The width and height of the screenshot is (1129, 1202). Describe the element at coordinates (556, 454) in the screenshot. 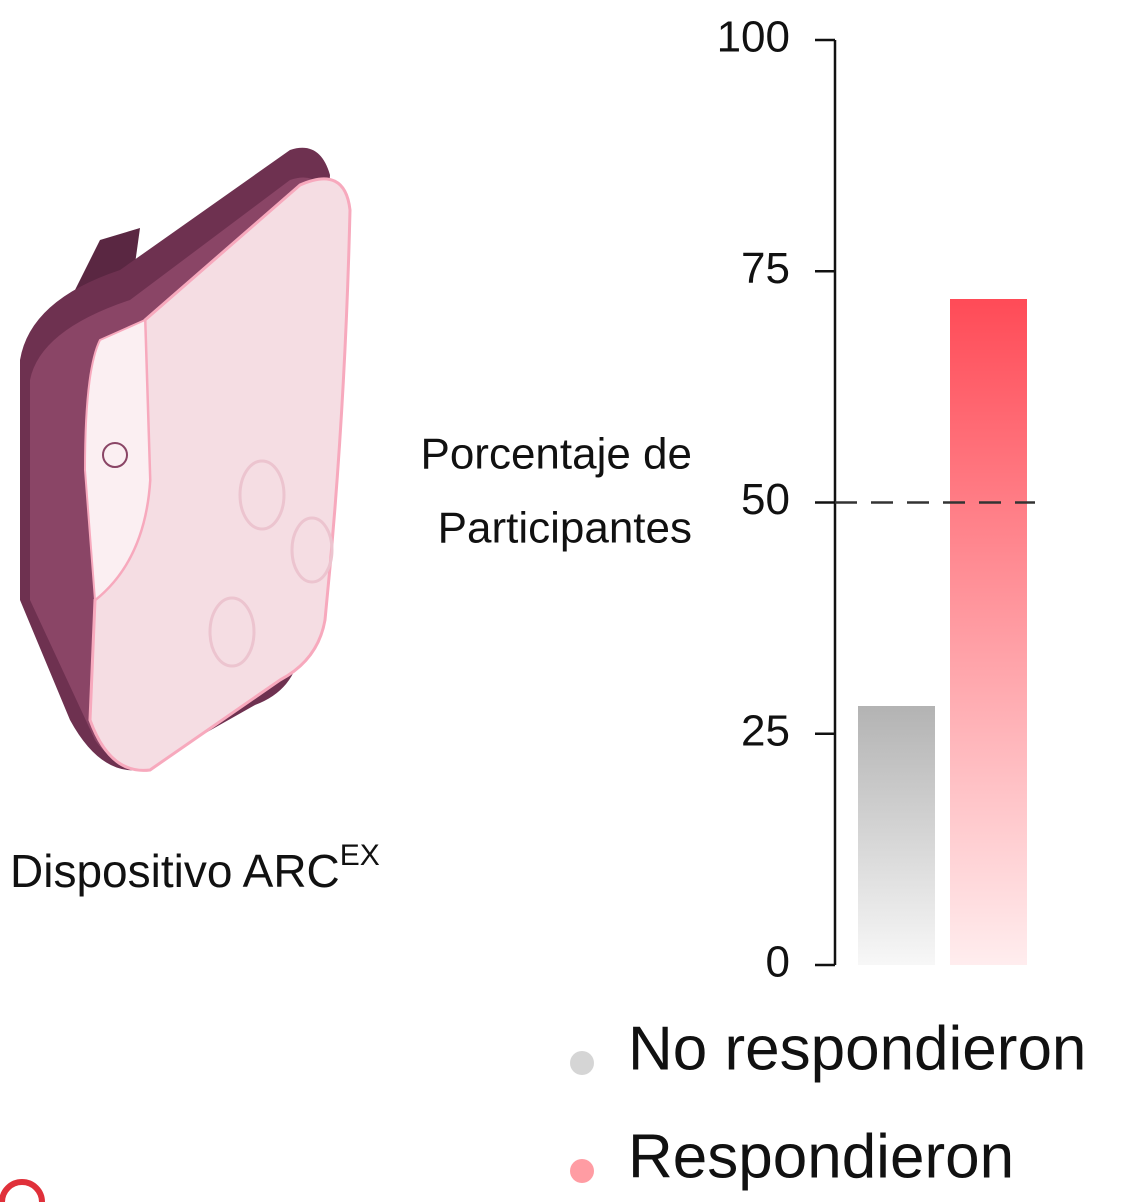

I see `y-axis-label: Porcentaje de` at that location.